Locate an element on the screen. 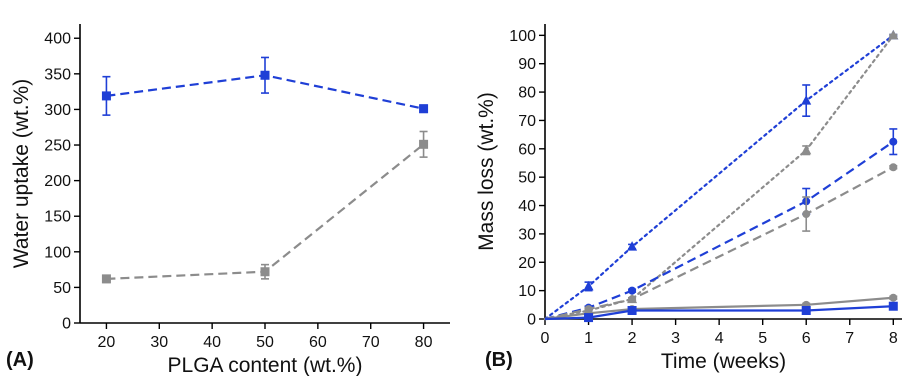  x-tick-label: 20 is located at coordinates (107, 342).